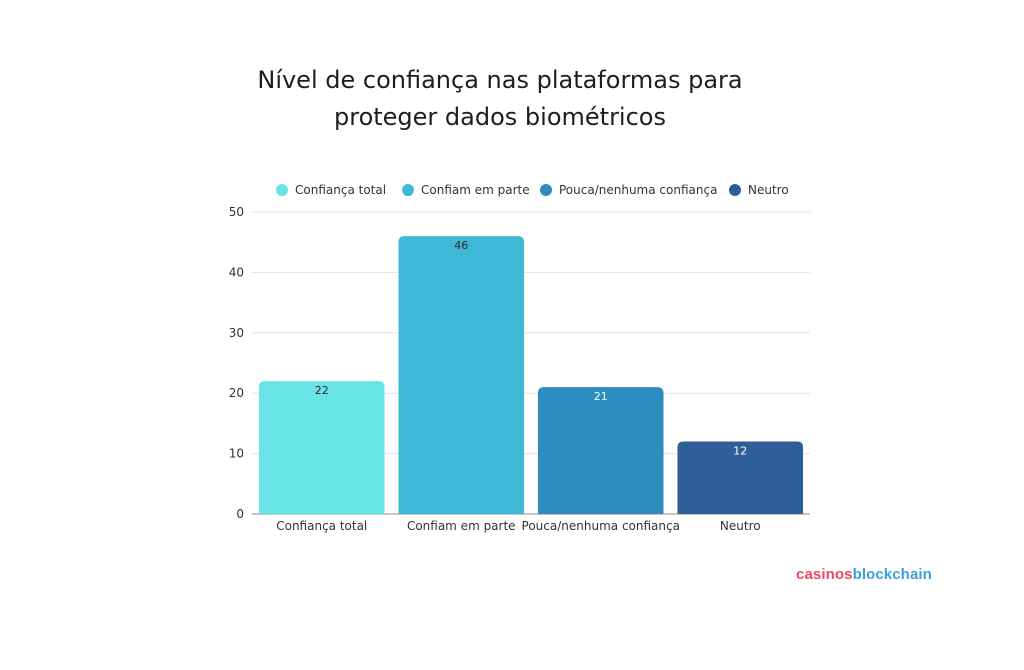 Image resolution: width=1024 pixels, height=670 pixels. Describe the element at coordinates (236, 393) in the screenshot. I see `y-tick-label: 20` at that location.